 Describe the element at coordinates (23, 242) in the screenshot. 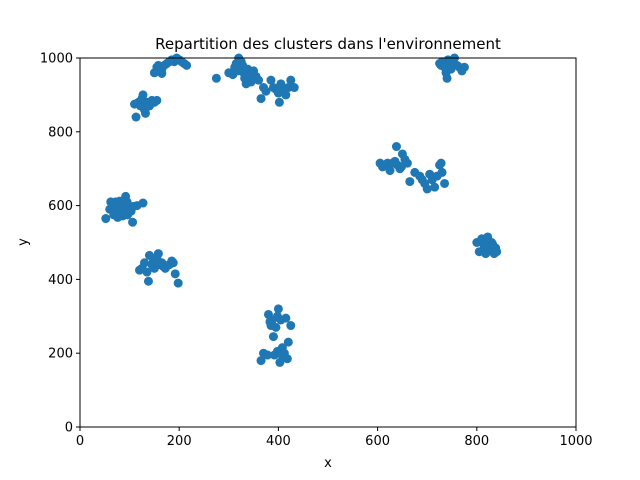

I see `y-axis-label: y` at that location.